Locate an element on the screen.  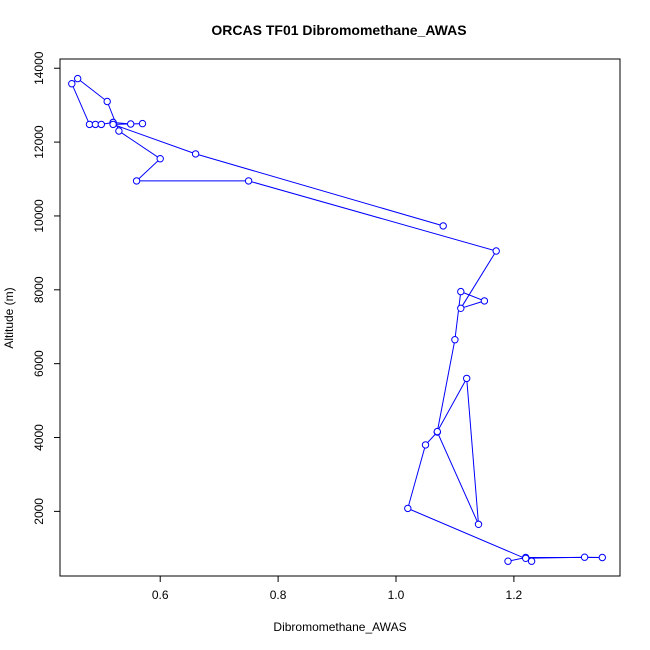
y-axis: 2000 4000 6000 8000 10000 12000 14000 is located at coordinates (46, 288).